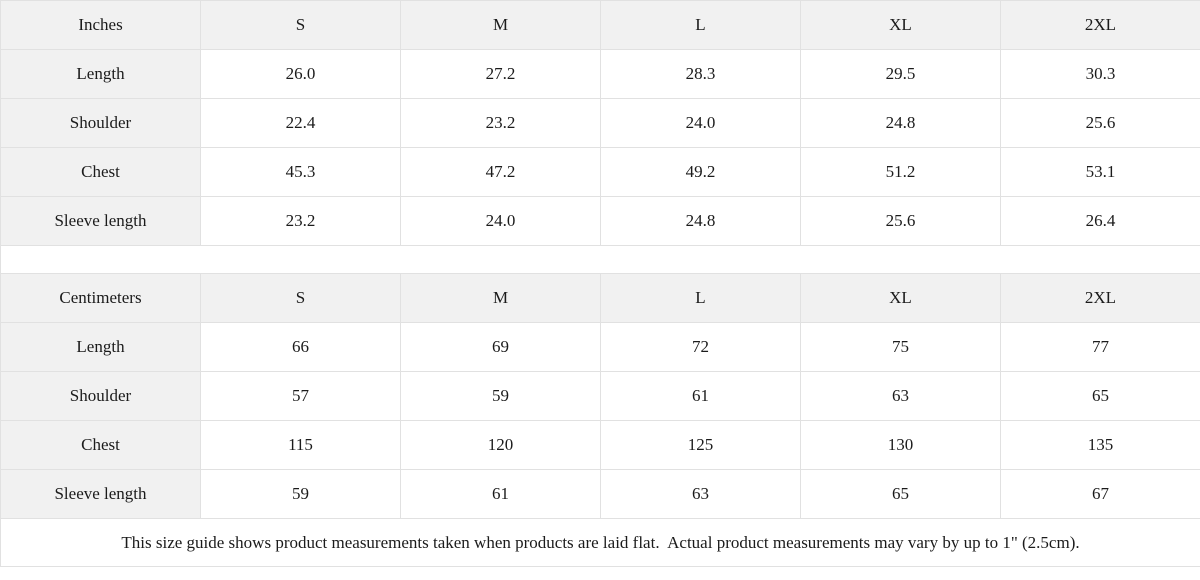 Image resolution: width=1200 pixels, height=580 pixels. I want to click on measurement-cell: 45.3, so click(300, 172).